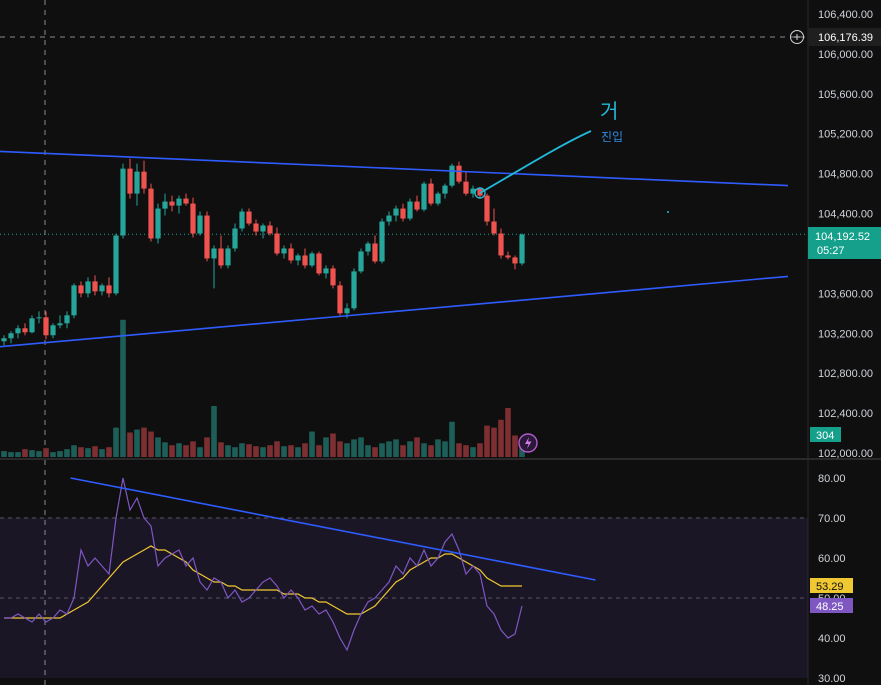 The image size is (881, 685). What do you see at coordinates (394, 168) in the screenshot?
I see `upper-trendline` at bounding box center [394, 168].